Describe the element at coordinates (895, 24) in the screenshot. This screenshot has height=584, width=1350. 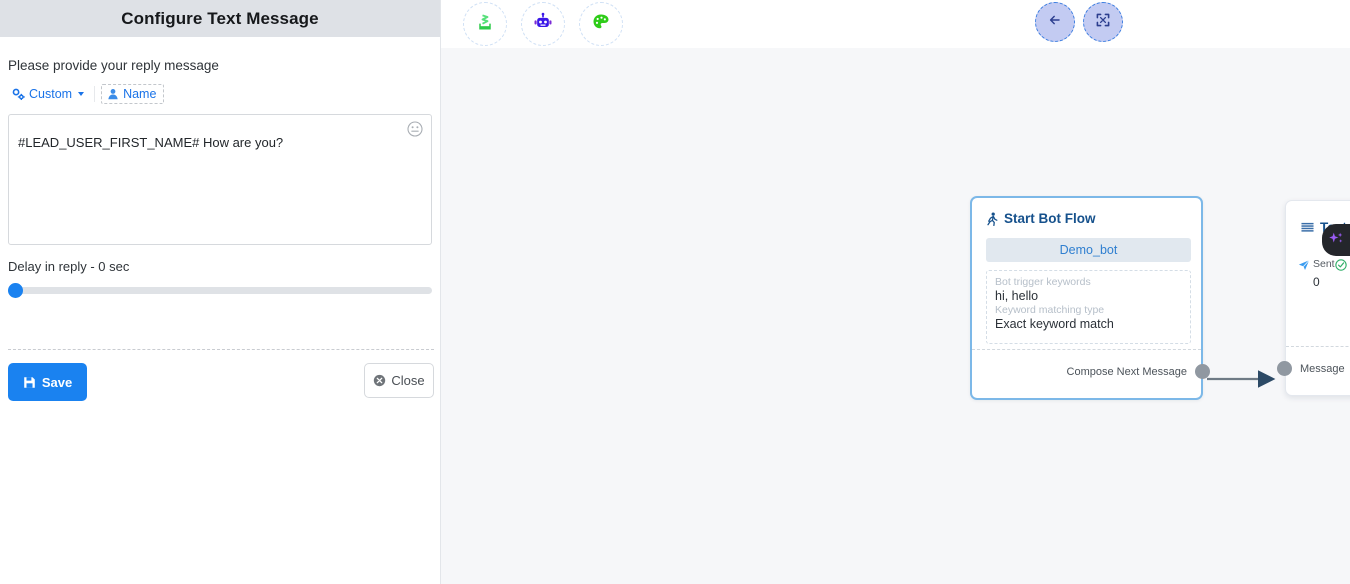
I see `canvas-topbar: Save` at that location.